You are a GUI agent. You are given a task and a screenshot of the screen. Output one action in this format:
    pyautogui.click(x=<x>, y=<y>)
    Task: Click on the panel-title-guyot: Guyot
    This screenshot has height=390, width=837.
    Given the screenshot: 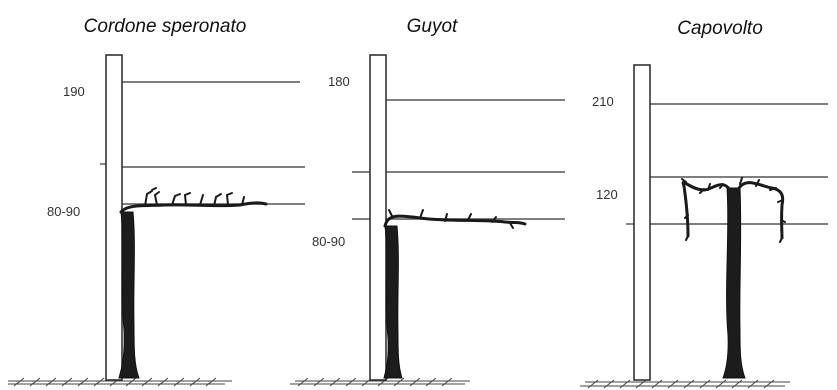 What is the action you would take?
    pyautogui.click(x=432, y=26)
    